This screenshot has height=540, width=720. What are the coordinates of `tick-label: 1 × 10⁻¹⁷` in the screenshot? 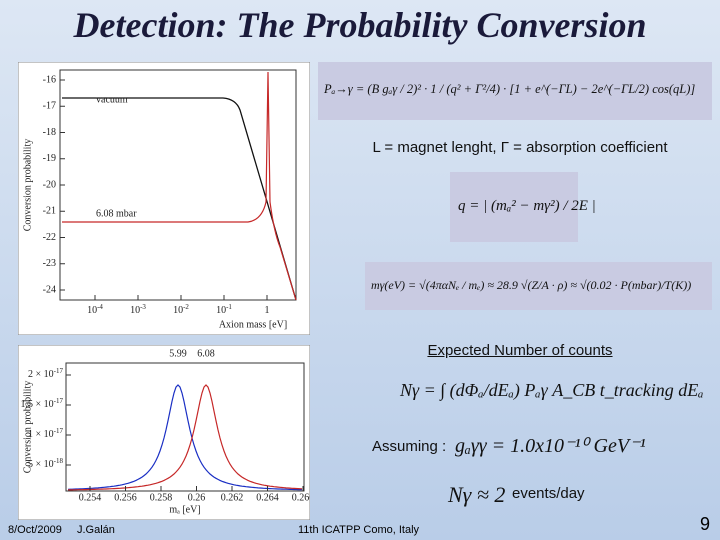 It's located at (45, 434).